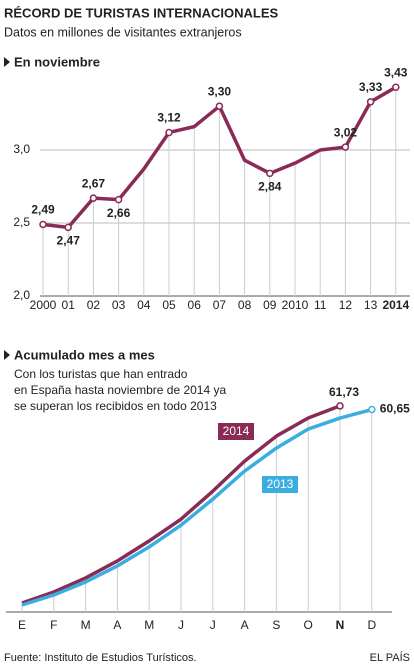  Describe the element at coordinates (308, 625) in the screenshot. I see `x-tick-label: O` at that location.